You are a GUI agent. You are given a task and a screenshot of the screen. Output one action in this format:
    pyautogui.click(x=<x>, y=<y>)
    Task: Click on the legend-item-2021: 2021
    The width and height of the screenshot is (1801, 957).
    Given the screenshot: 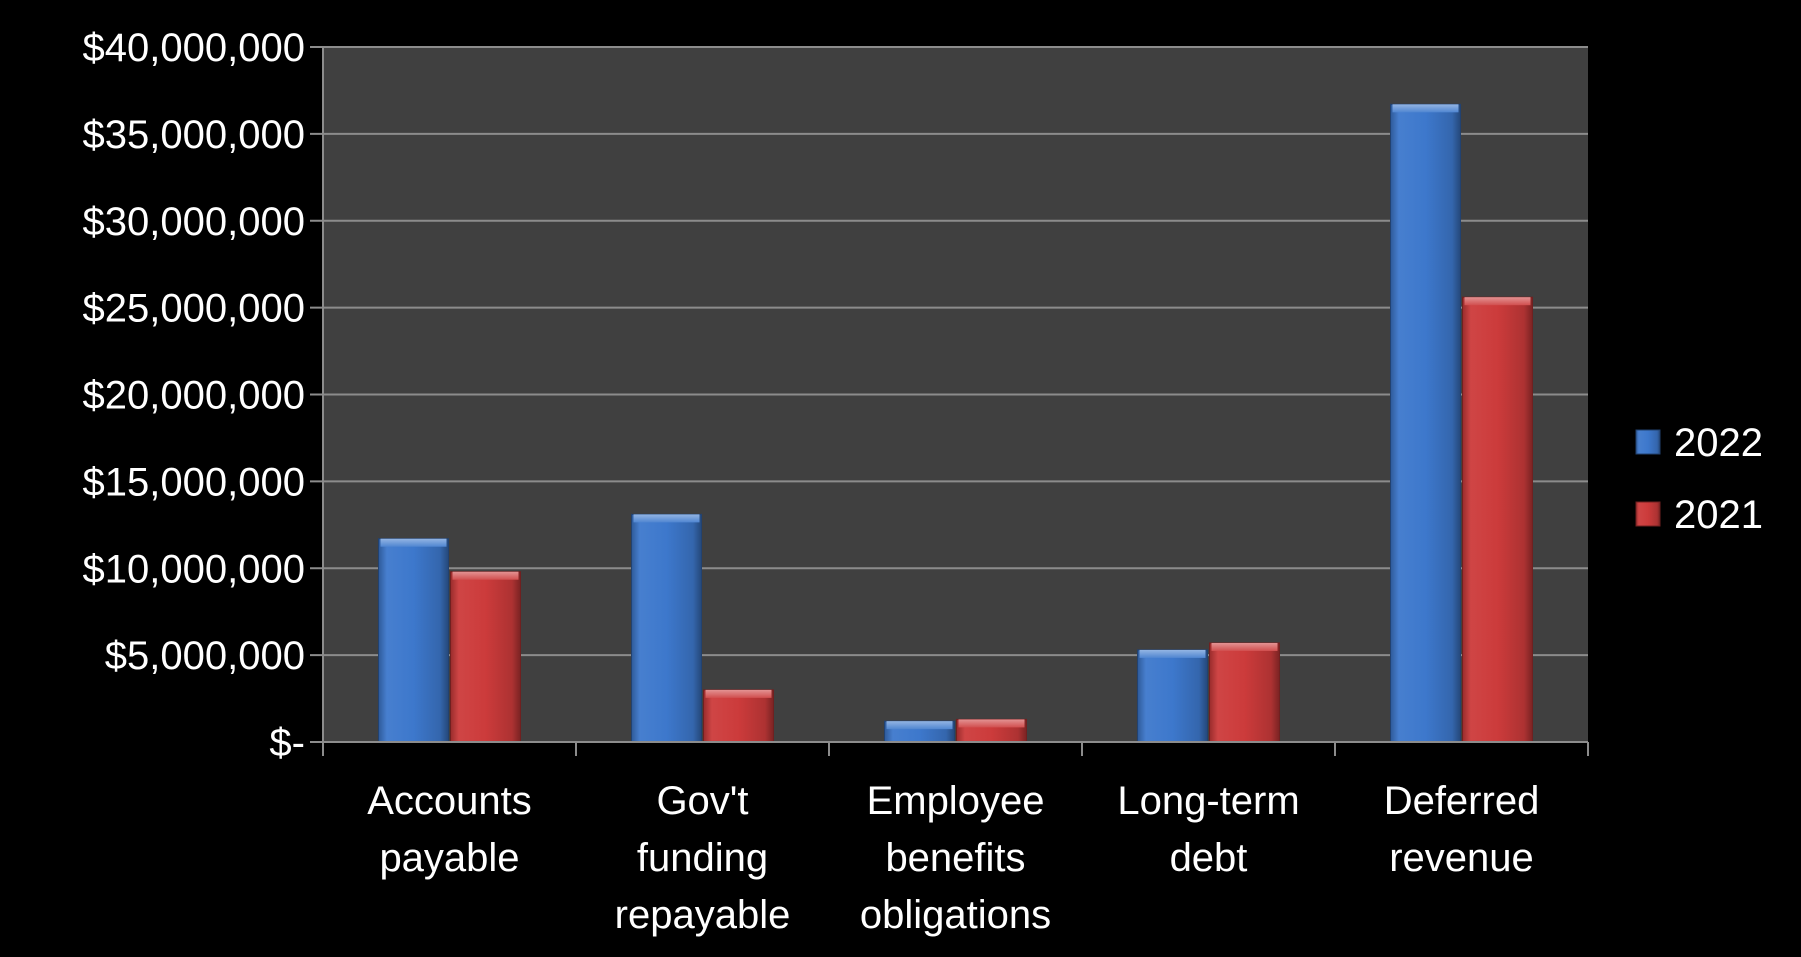 What is the action you would take?
    pyautogui.click(x=1699, y=515)
    